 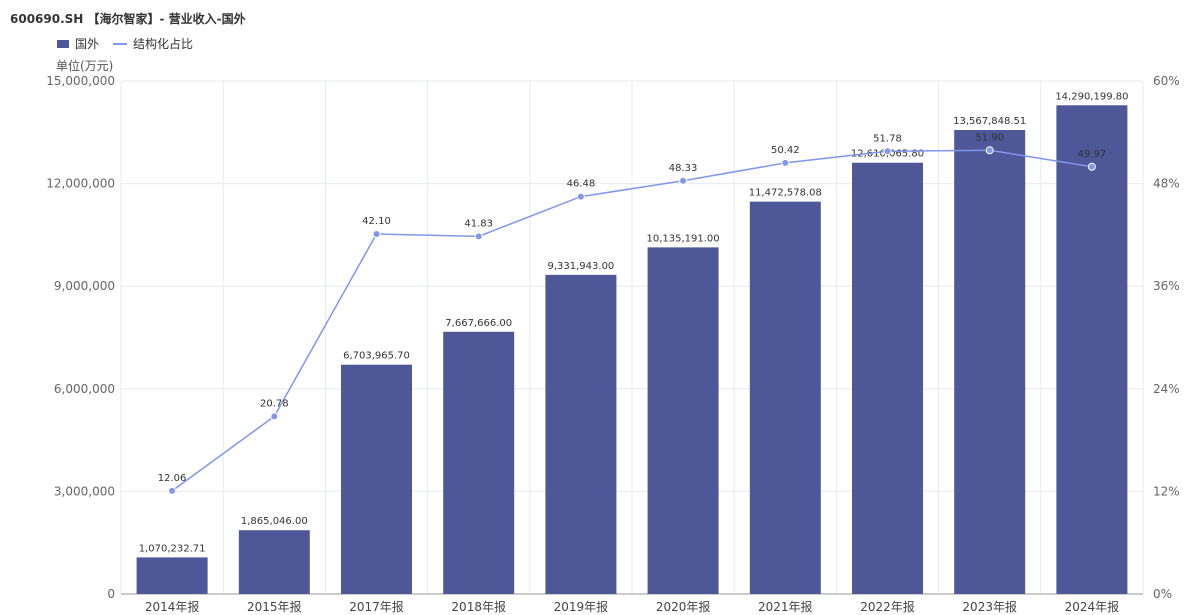 I want to click on y-right-tick-label: 12%, so click(x=1166, y=491).